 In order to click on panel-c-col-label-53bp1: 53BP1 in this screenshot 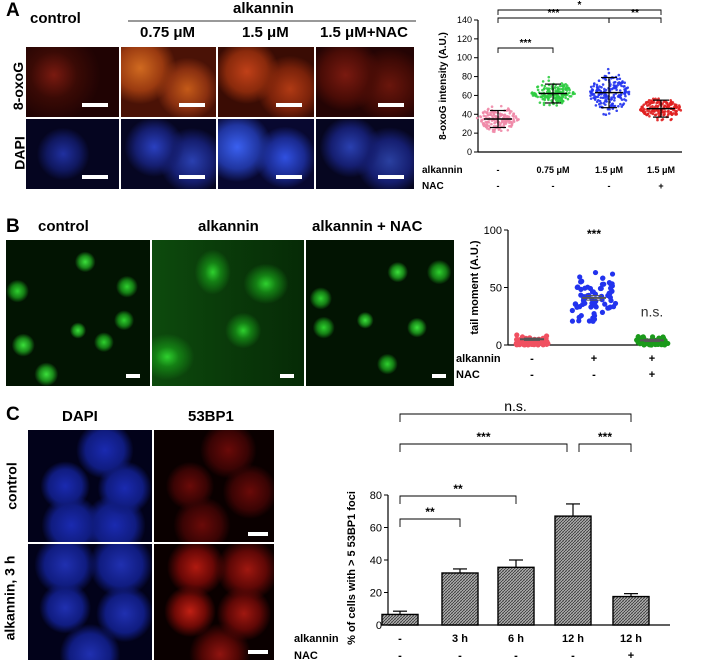, I will do `click(211, 416)`.